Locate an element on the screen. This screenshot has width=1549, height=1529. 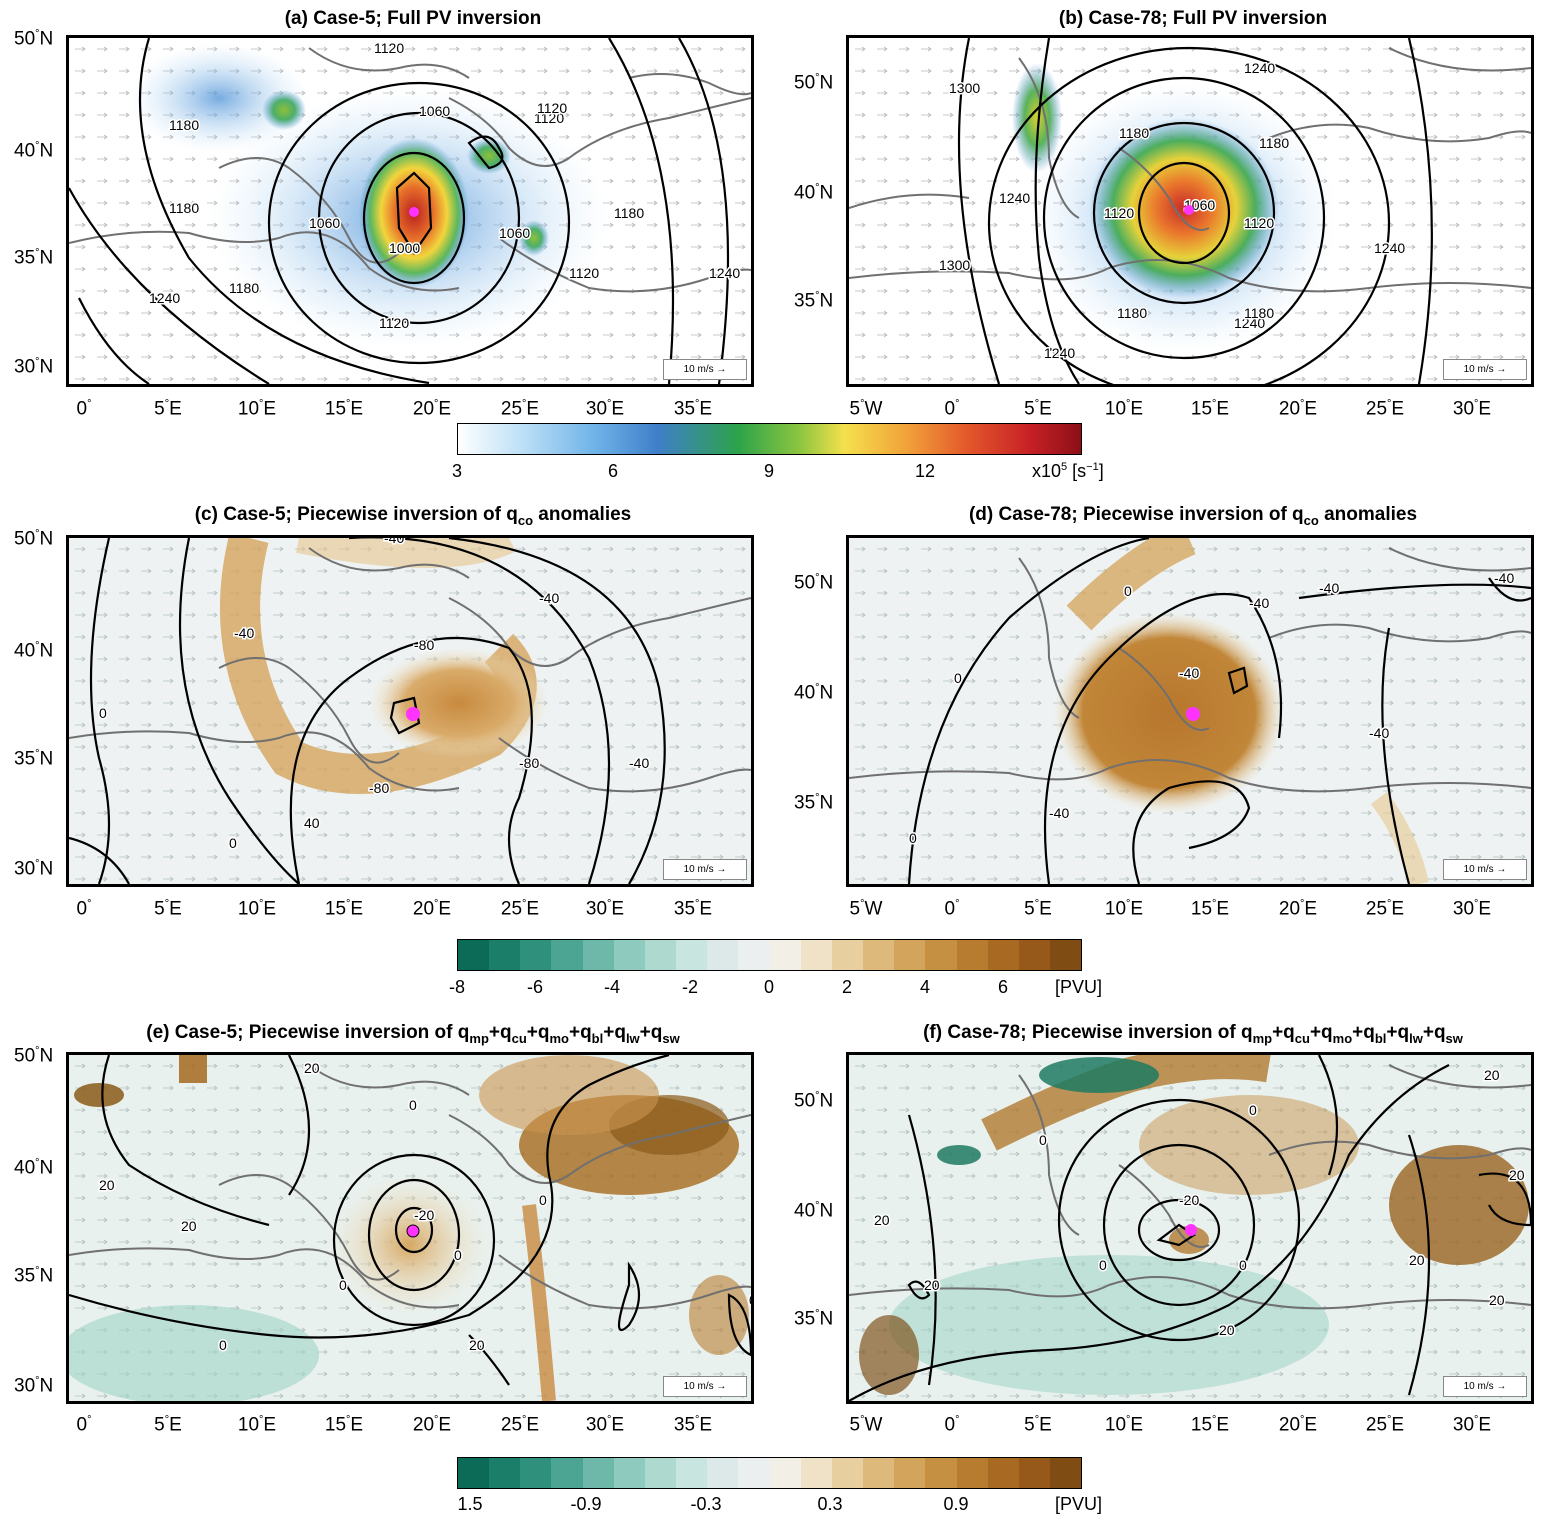
lon-label-right-2-1: 0° is located at coordinates (952, 1425).